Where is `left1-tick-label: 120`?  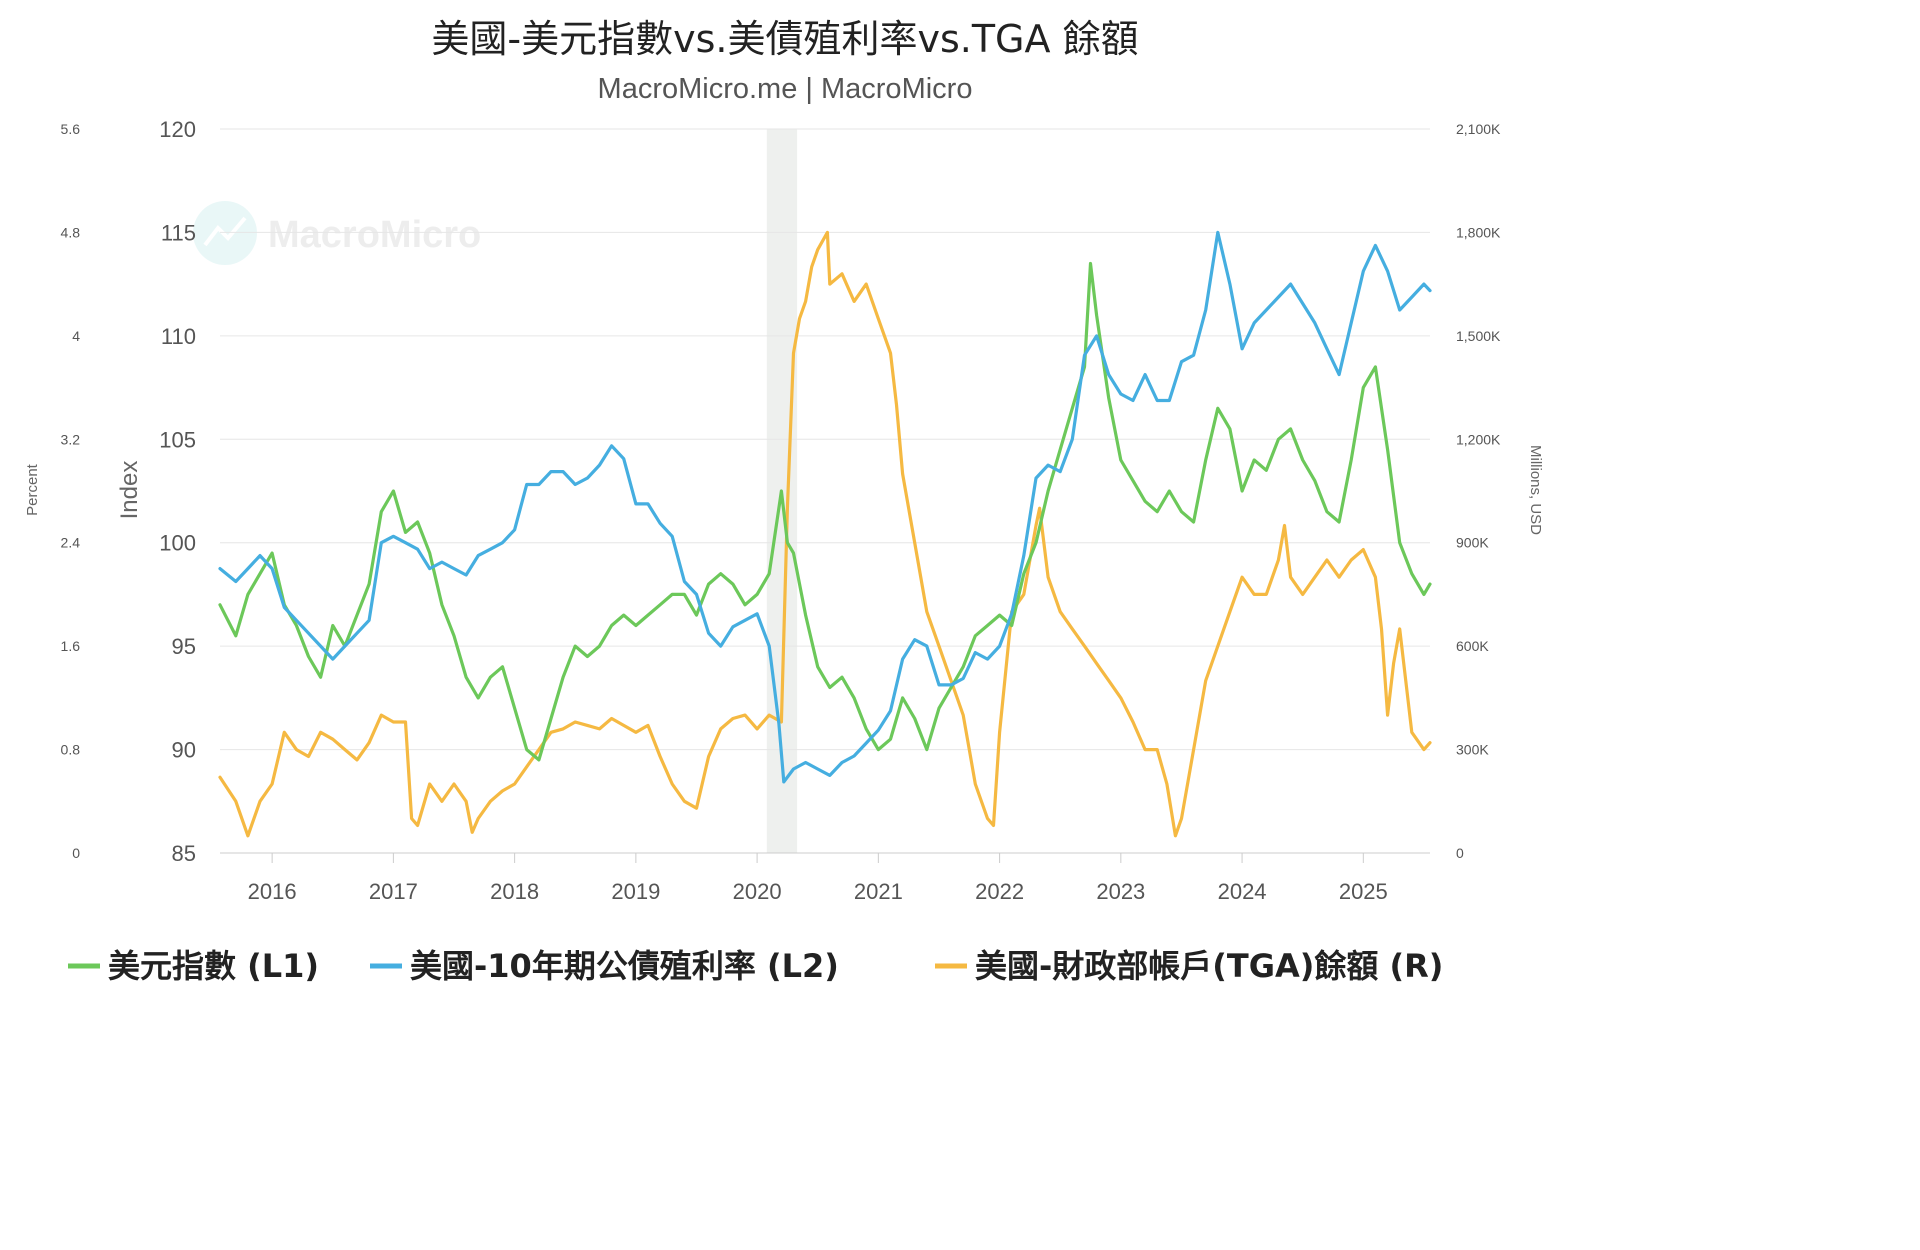
left1-tick-label: 120 is located at coordinates (177, 129).